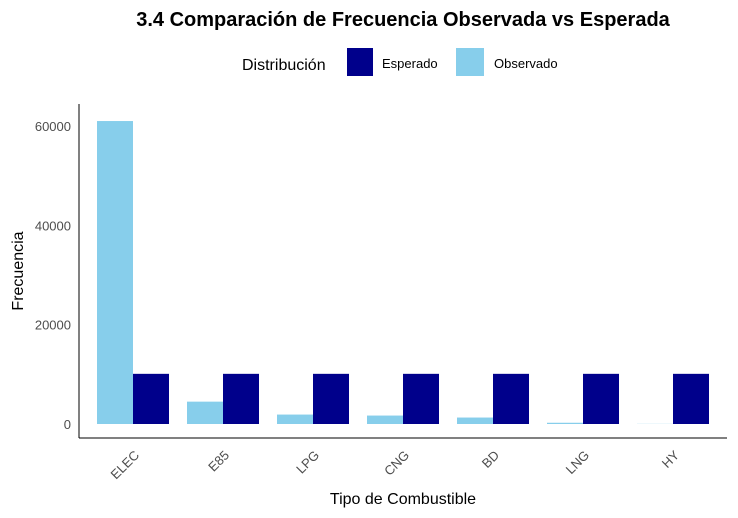  Describe the element at coordinates (53, 325) in the screenshot. I see `y-tick-label: 20000` at that location.